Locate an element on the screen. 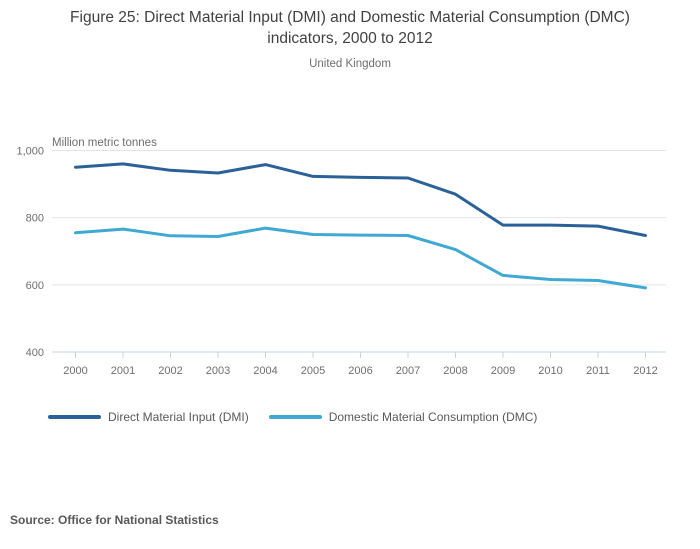 This screenshot has width=700, height=549. y-axis-tick-label: 800 is located at coordinates (35, 219).